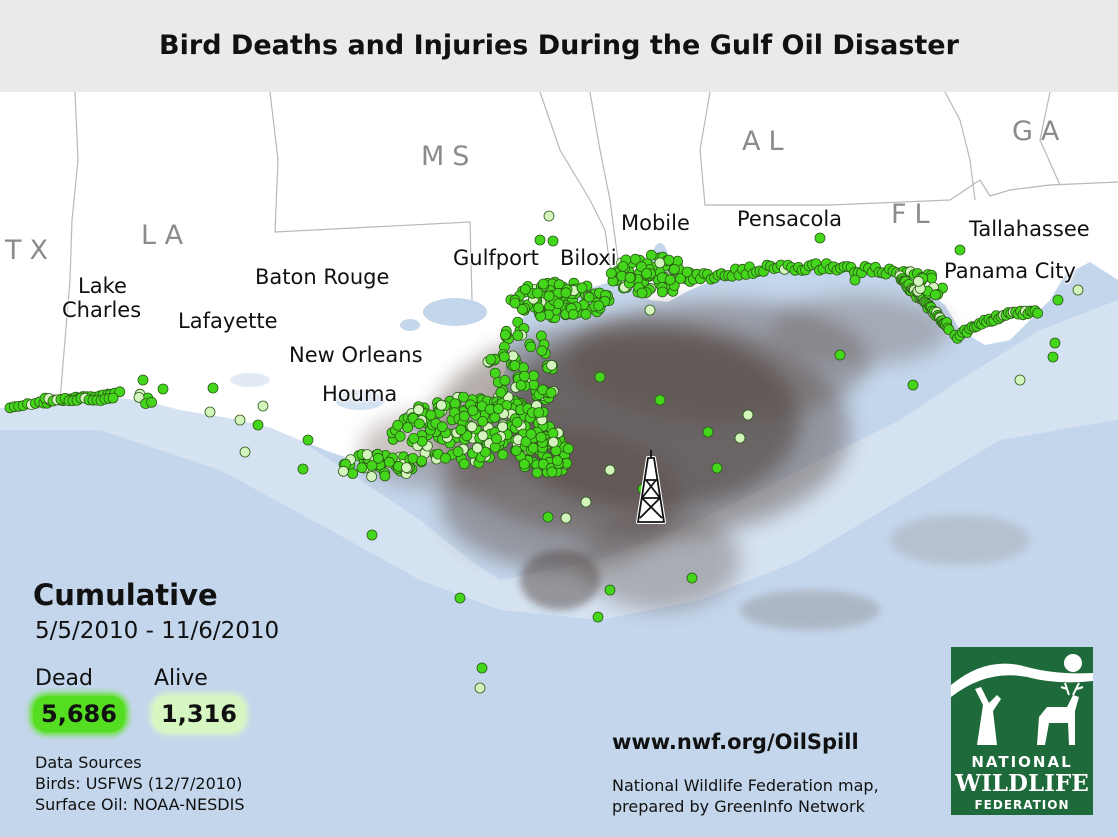 The height and width of the screenshot is (837, 1118). I want to click on legend-alive-label: Alive, so click(181, 678).